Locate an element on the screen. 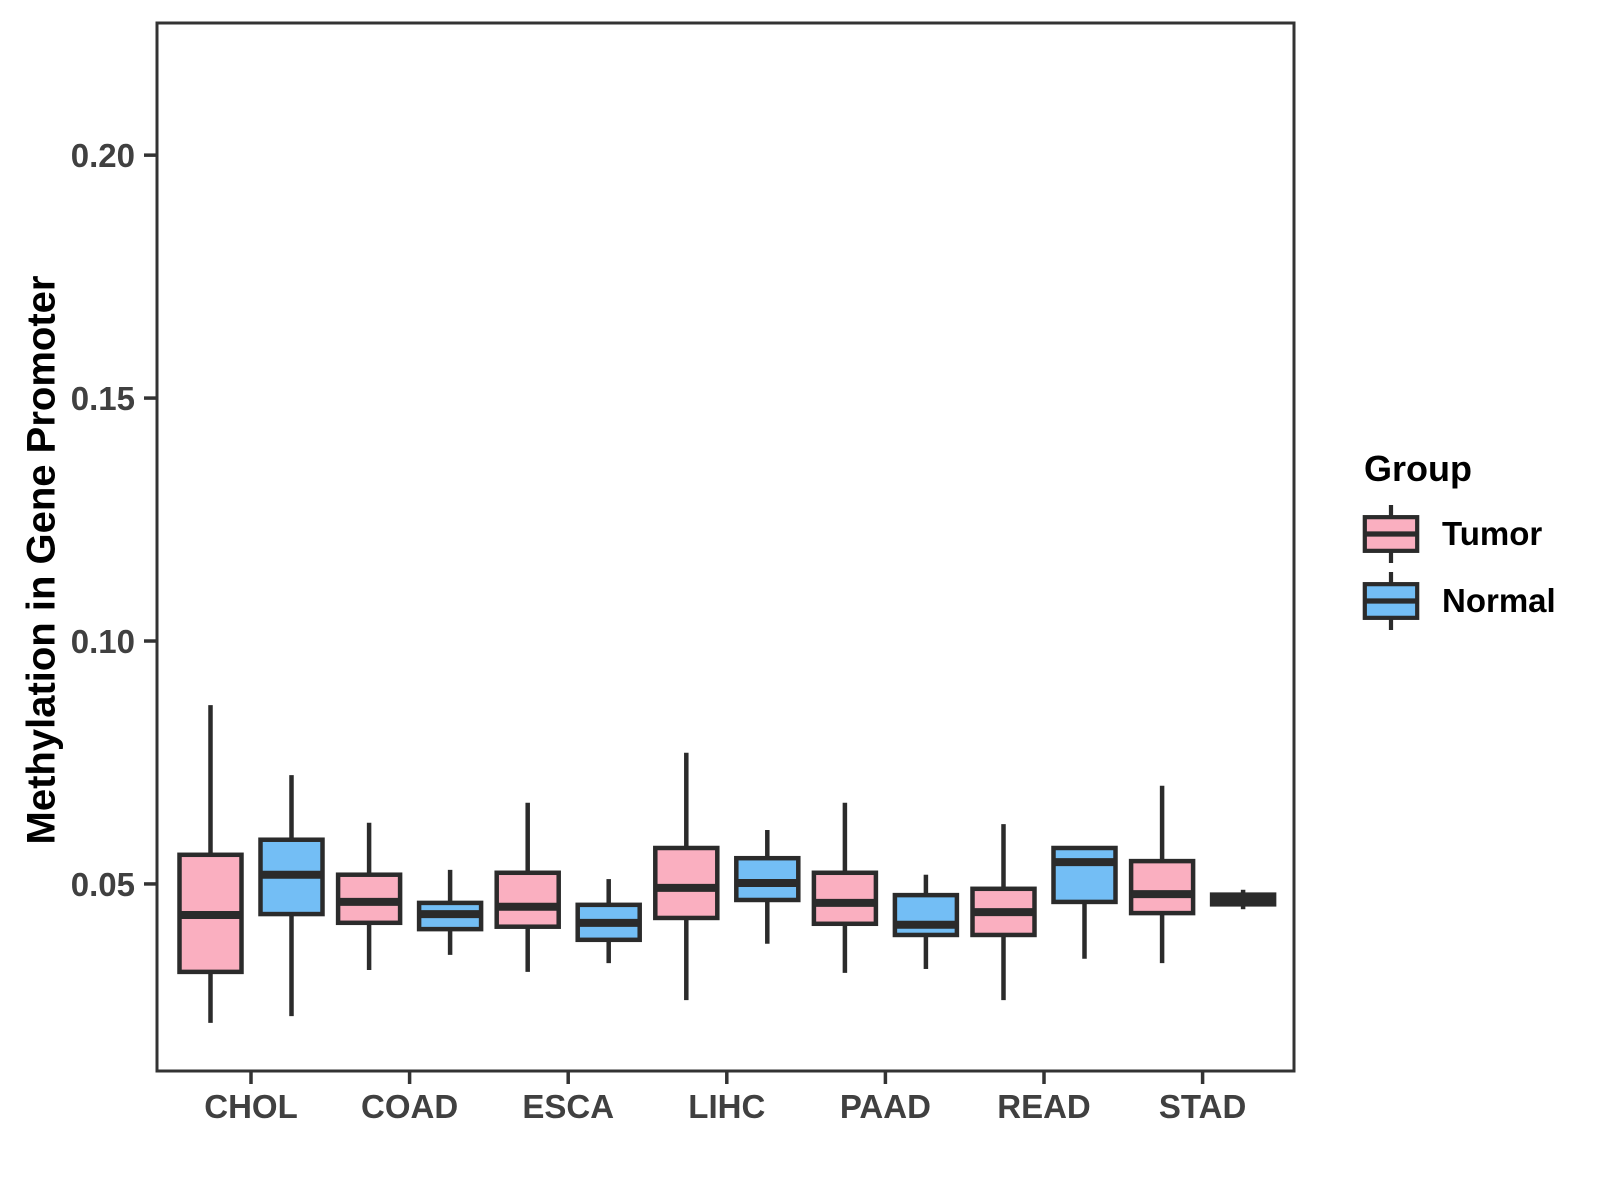 Image resolution: width=1600 pixels, height=1200 pixels. box-LIHC-Tumor is located at coordinates (686, 876).